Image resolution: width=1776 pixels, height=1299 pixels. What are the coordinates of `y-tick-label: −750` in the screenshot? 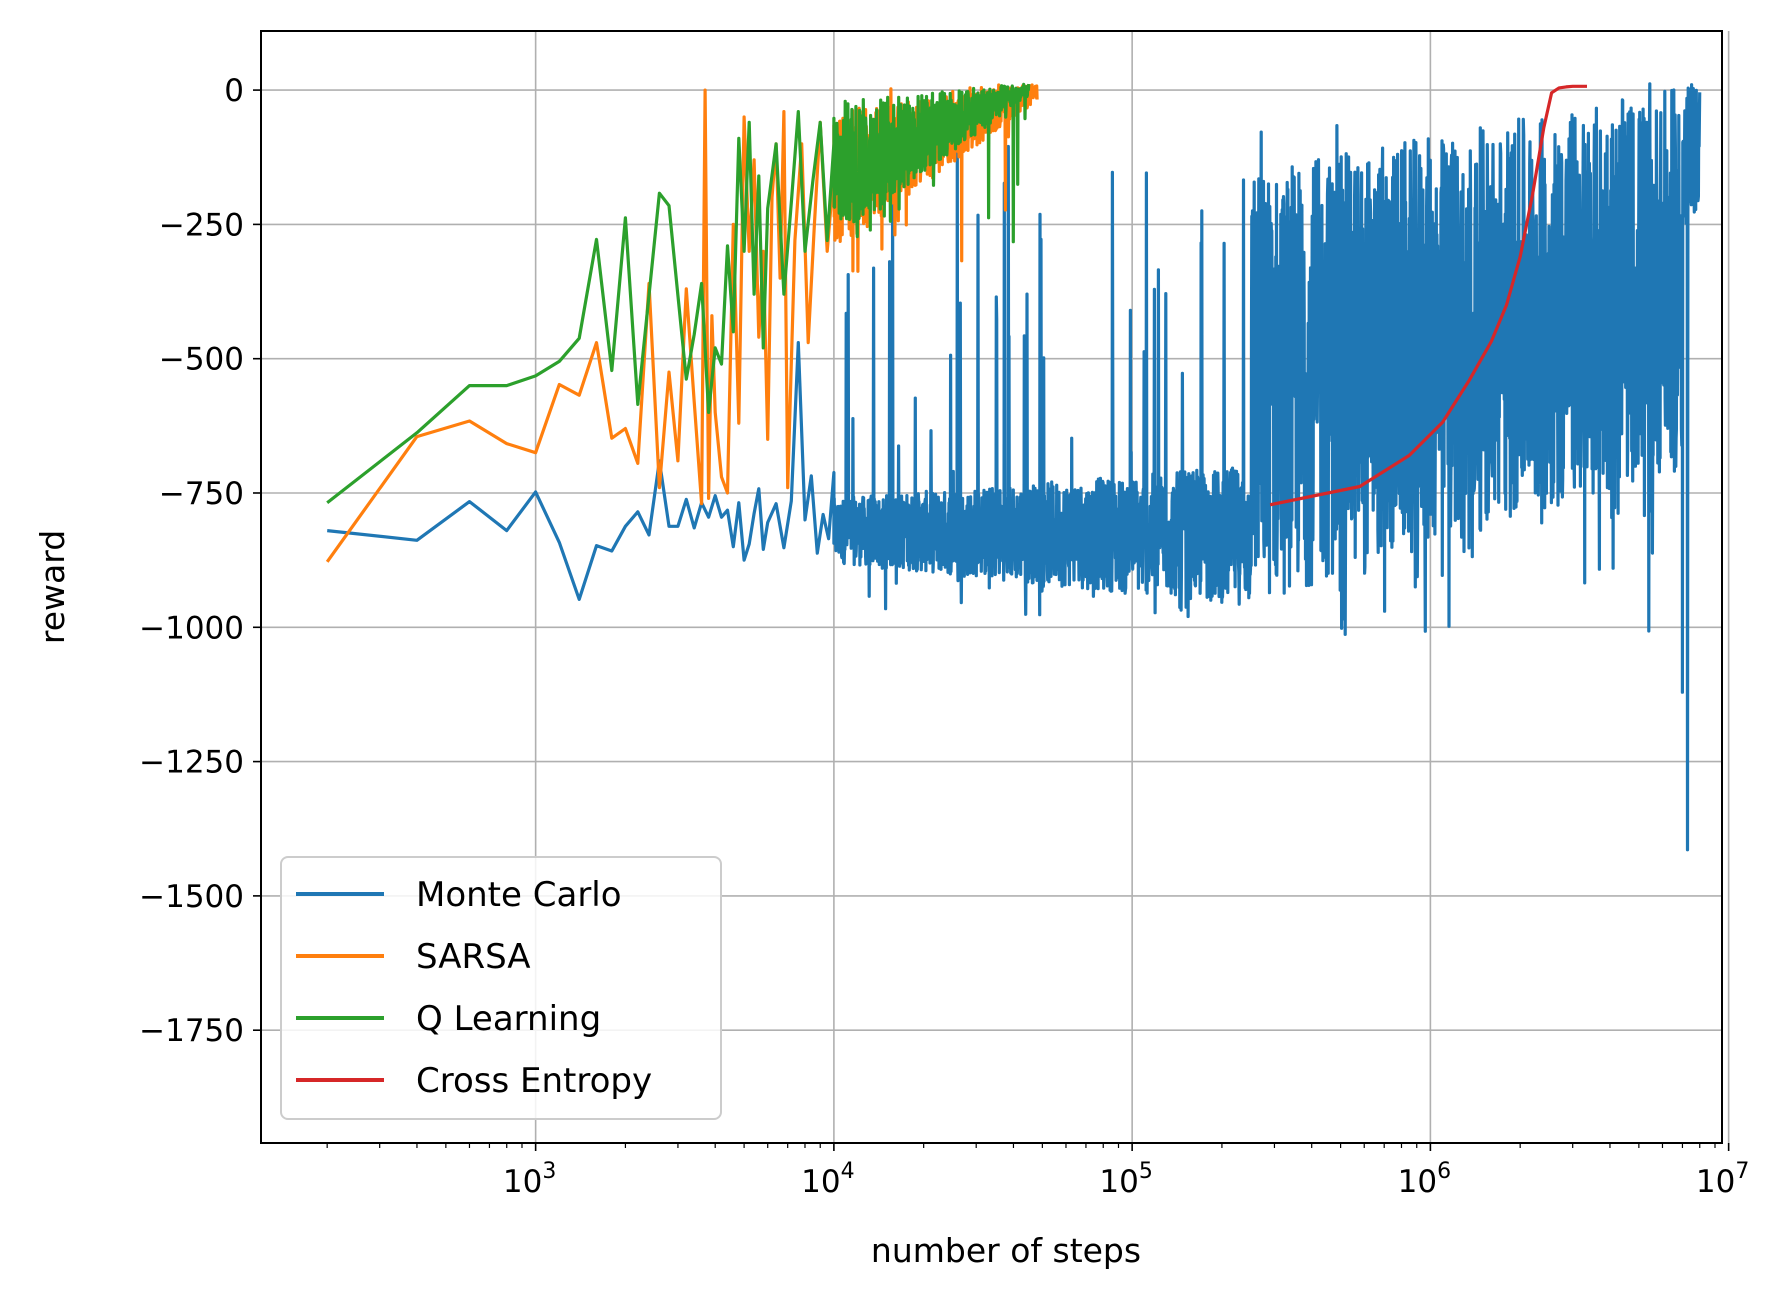 It's located at (201, 494).